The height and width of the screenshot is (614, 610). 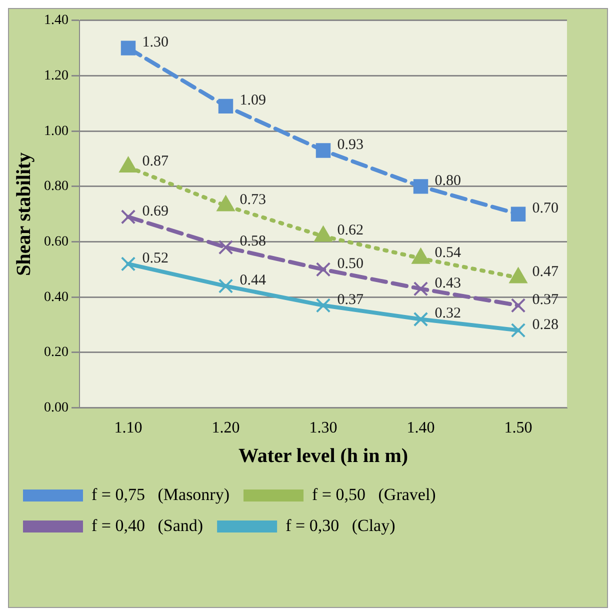 What do you see at coordinates (56, 186) in the screenshot?
I see `y-tick-label: 0.80` at bounding box center [56, 186].